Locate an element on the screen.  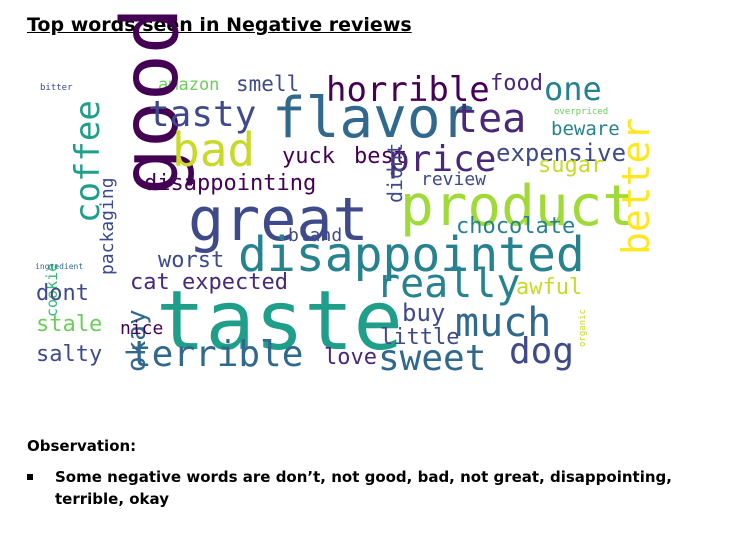
cloud-word: dont is located at coordinates (62, 293).